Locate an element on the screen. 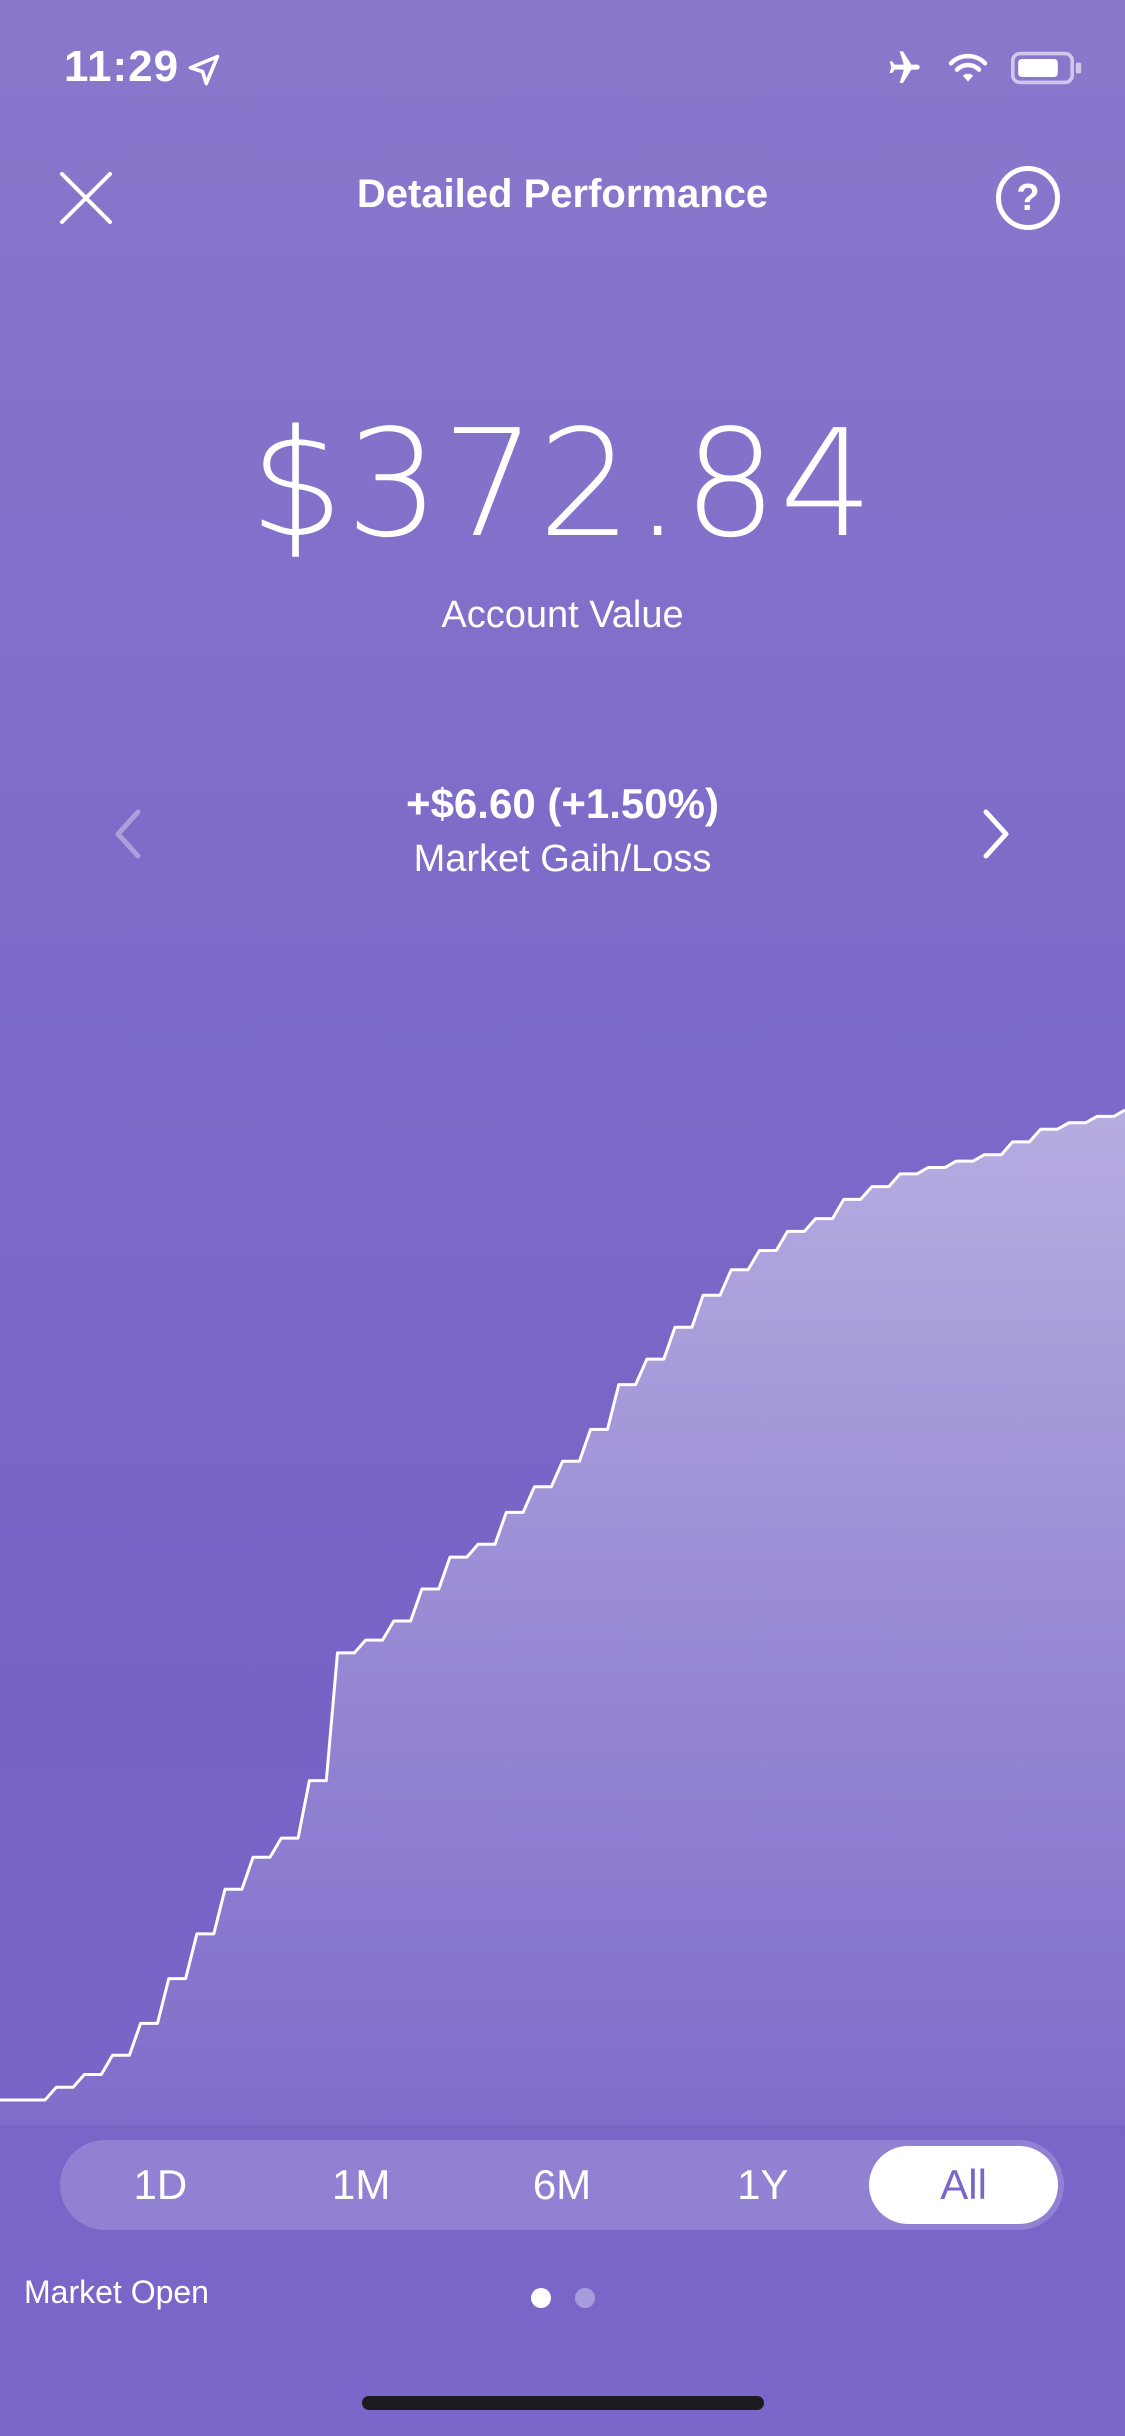 This screenshot has width=1125, height=2436. home-indicator is located at coordinates (563, 2403).